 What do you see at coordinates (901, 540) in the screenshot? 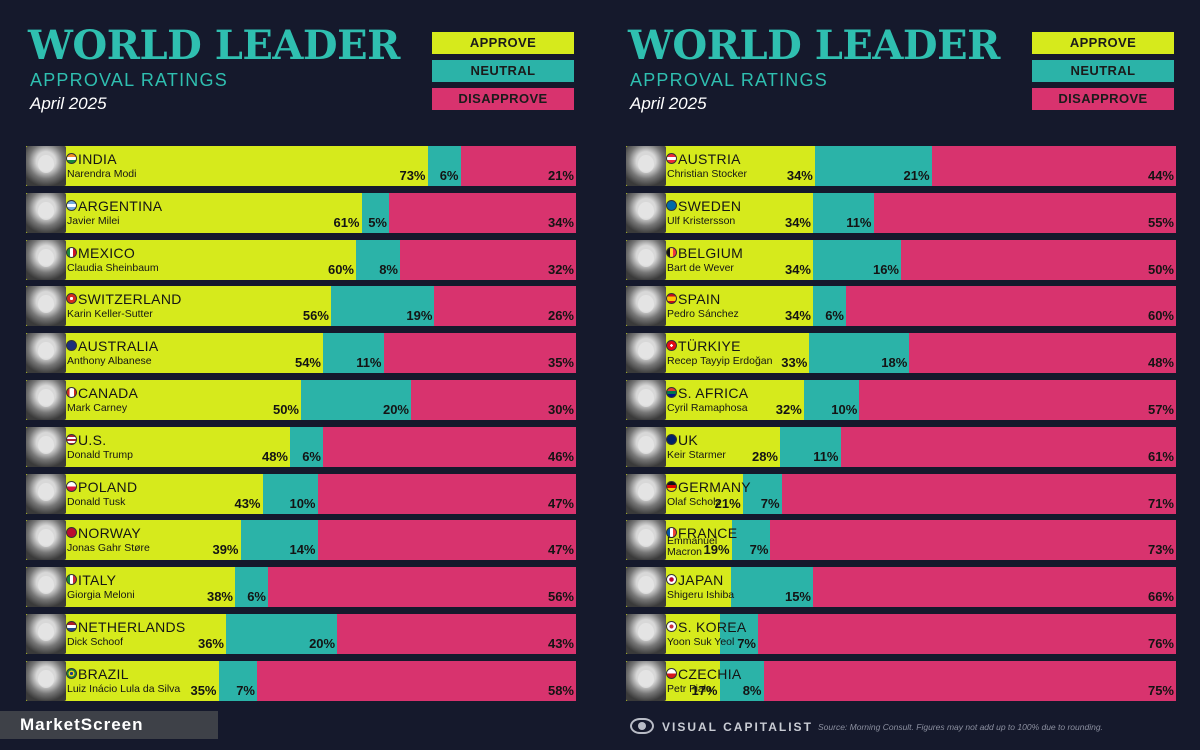
I see `bar-row: 19% 7% 73% FRANCE Emmanuel Macron` at bounding box center [901, 540].